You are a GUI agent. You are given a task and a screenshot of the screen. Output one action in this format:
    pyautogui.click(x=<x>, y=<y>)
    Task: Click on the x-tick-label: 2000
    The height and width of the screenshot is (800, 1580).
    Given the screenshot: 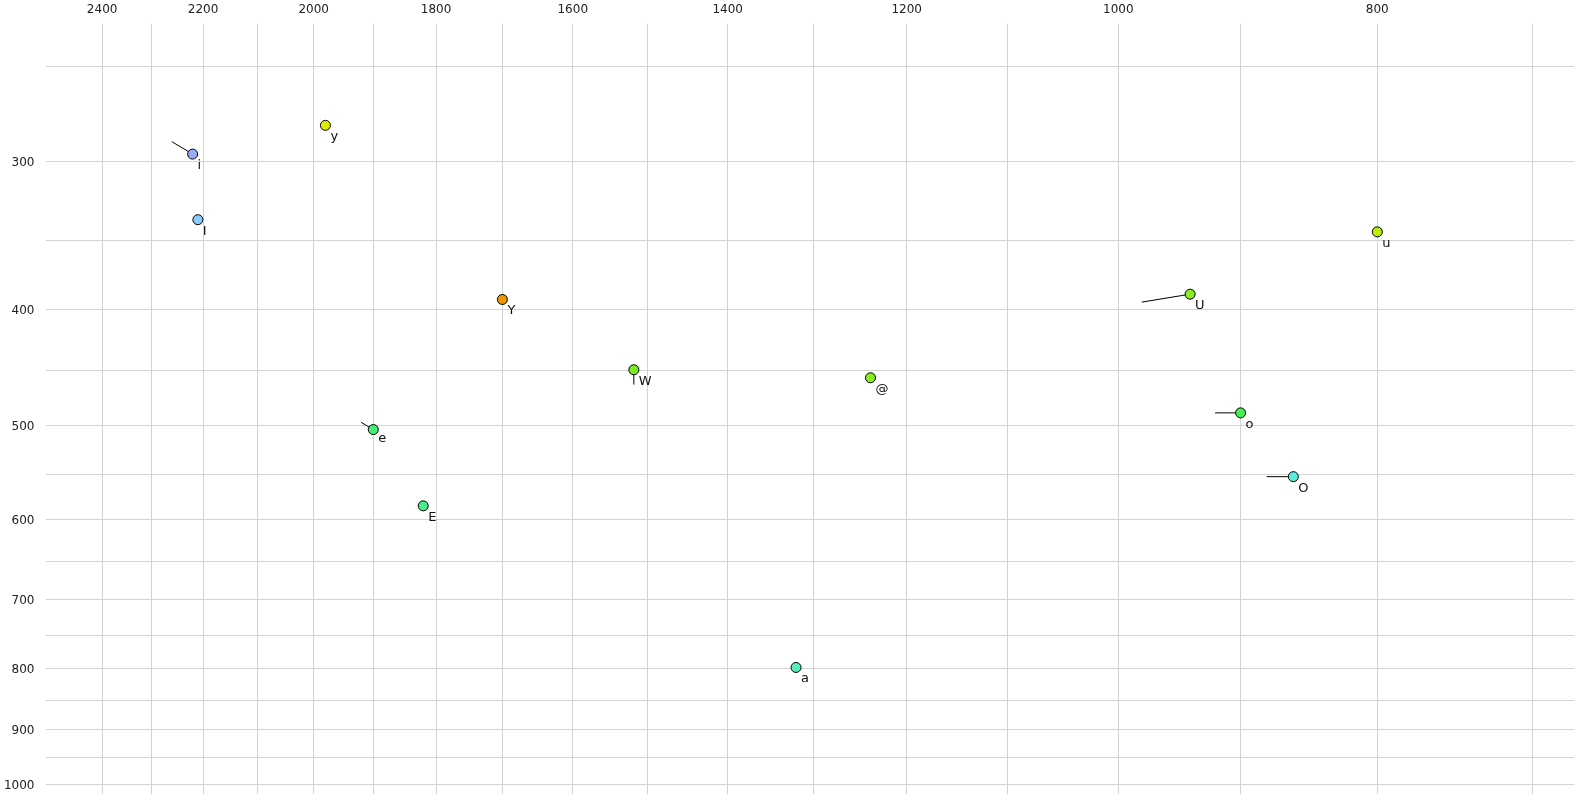 What is the action you would take?
    pyautogui.click(x=314, y=8)
    